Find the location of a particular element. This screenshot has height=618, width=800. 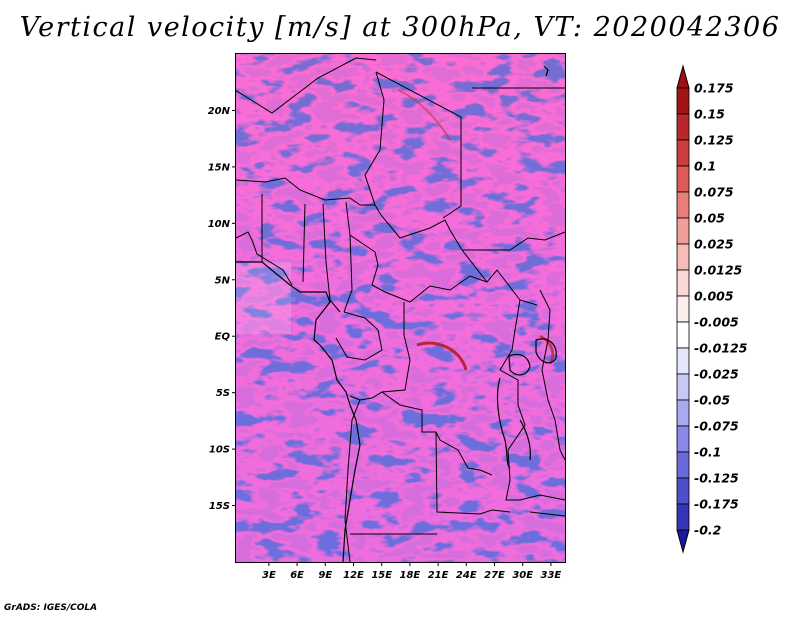

colorbar-label: 0.0125 is located at coordinates (718, 270).